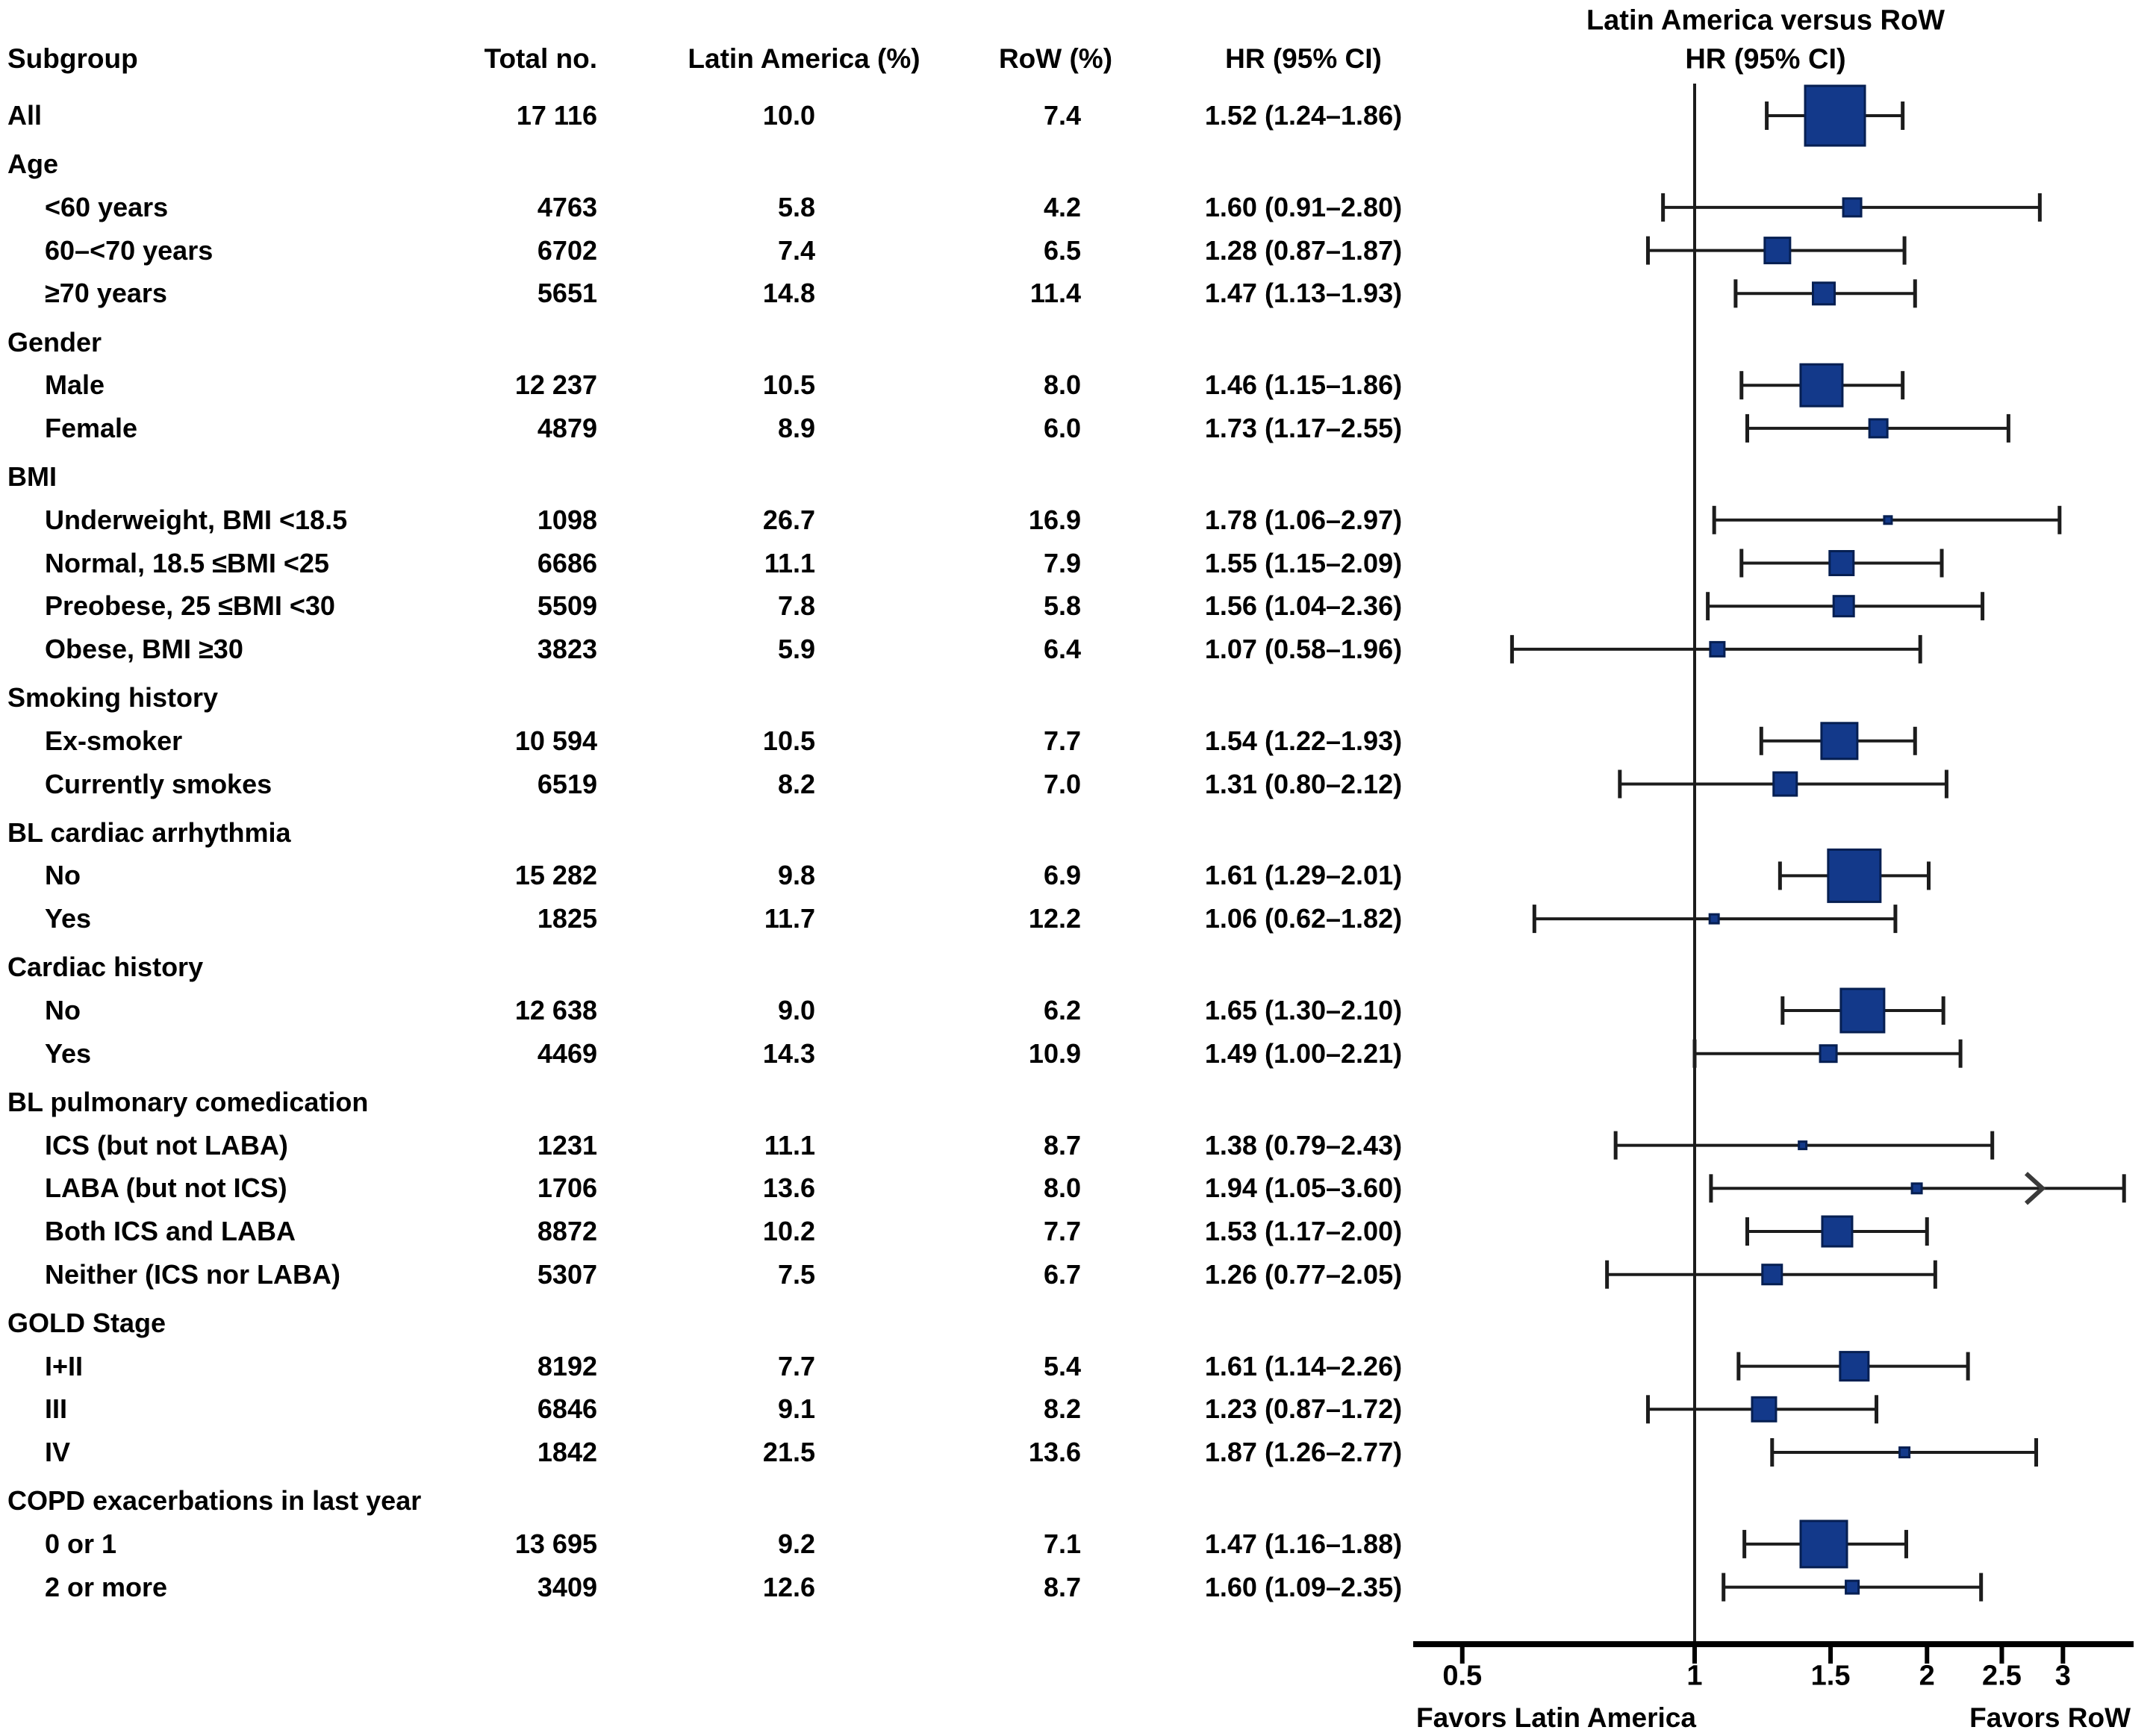 The height and width of the screenshot is (1730, 2156). What do you see at coordinates (1062, 1586) in the screenshot?
I see `row-pct: 8.7` at bounding box center [1062, 1586].